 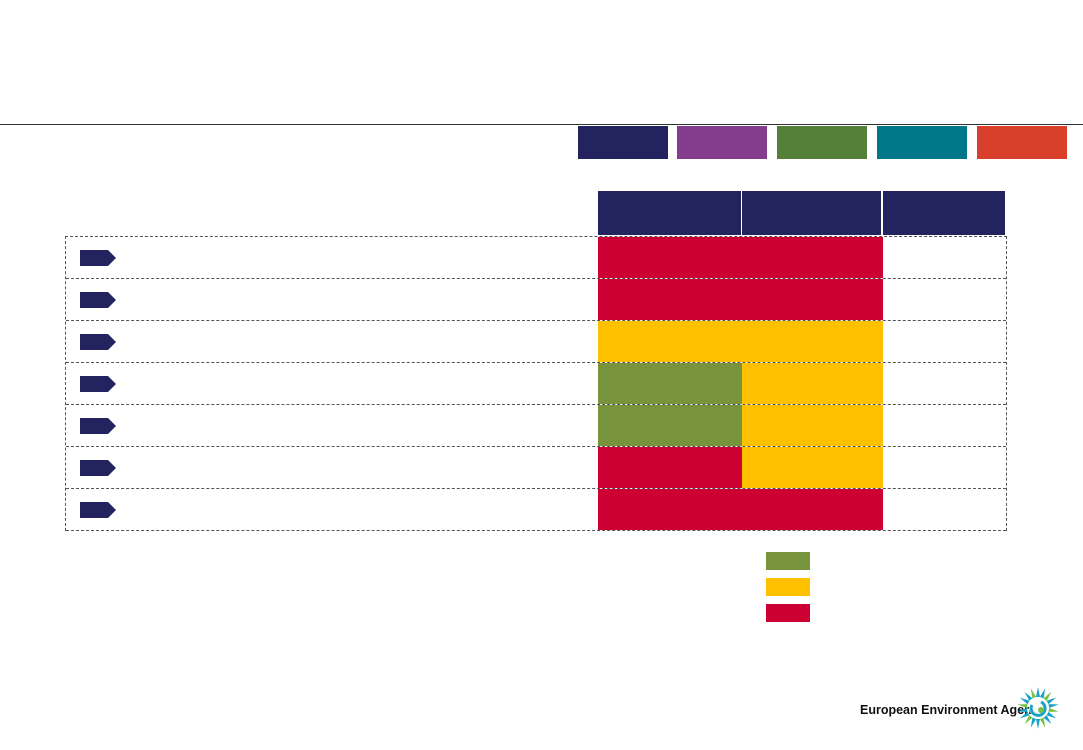 I want to click on legend-swatch-amber, so click(x=788, y=587).